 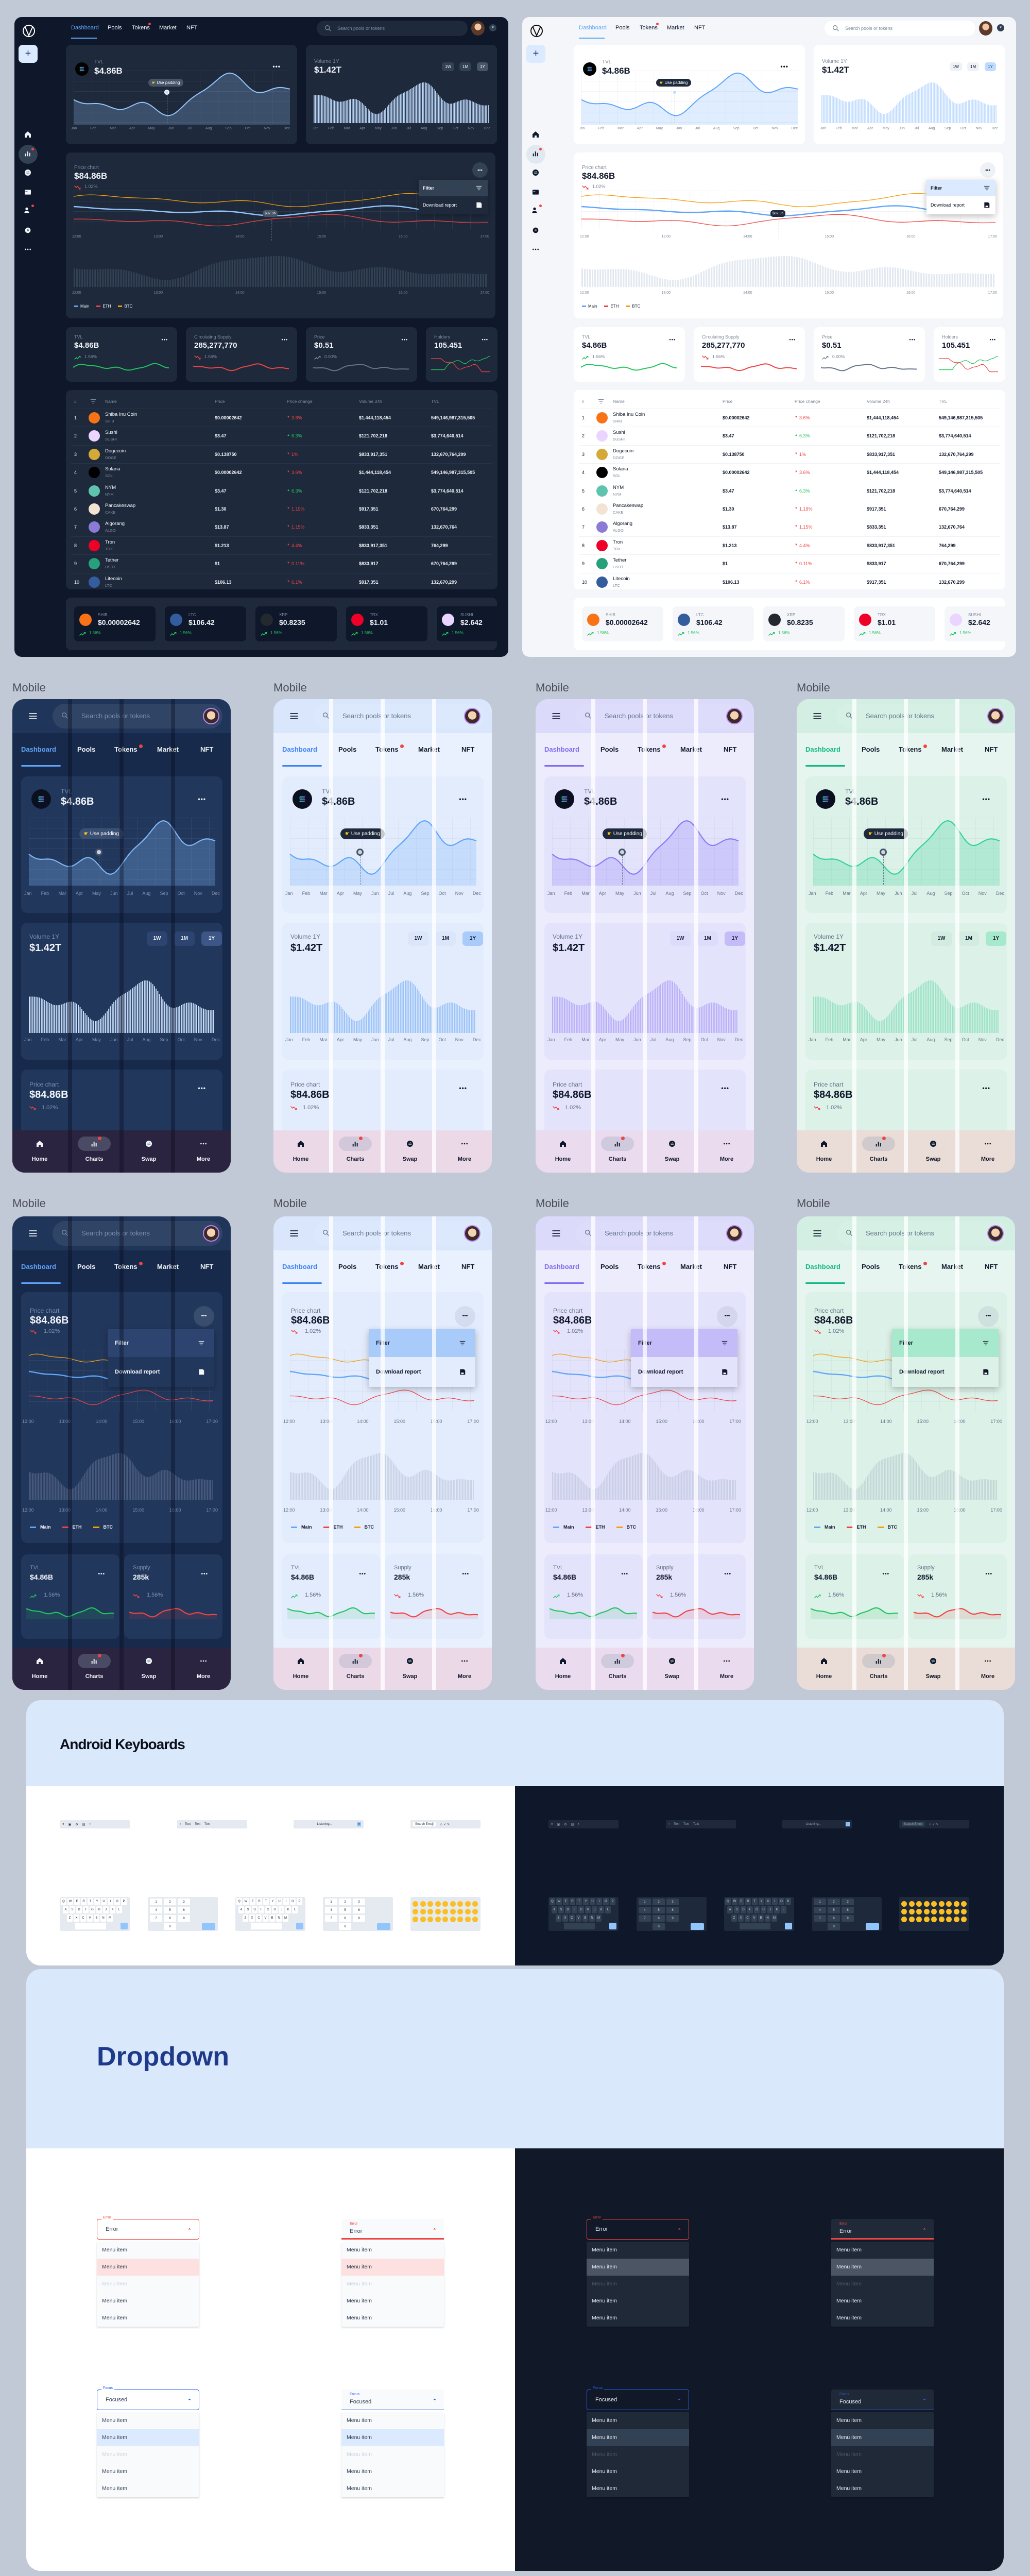 What do you see at coordinates (659, 1926) in the screenshot?
I see `number-key: 0` at bounding box center [659, 1926].